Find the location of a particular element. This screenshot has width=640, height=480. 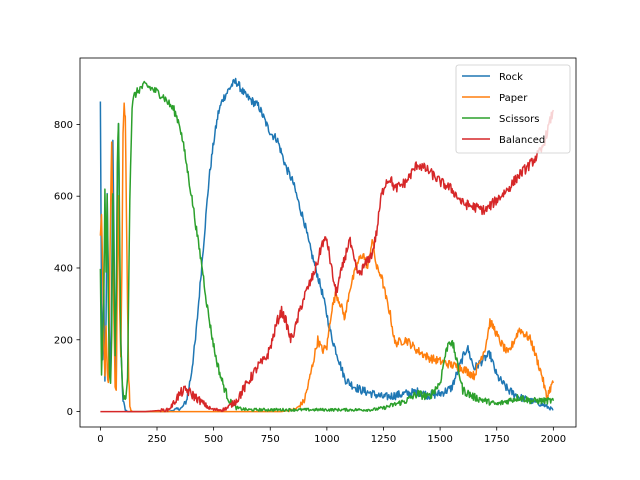

x-tick-label: 1750 is located at coordinates (496, 439).